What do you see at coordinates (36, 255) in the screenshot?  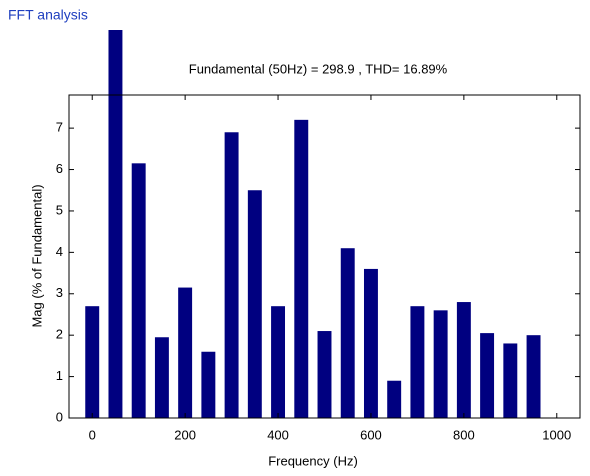 I see `y-axis-label: Mag (% of Fundamental)` at bounding box center [36, 255].